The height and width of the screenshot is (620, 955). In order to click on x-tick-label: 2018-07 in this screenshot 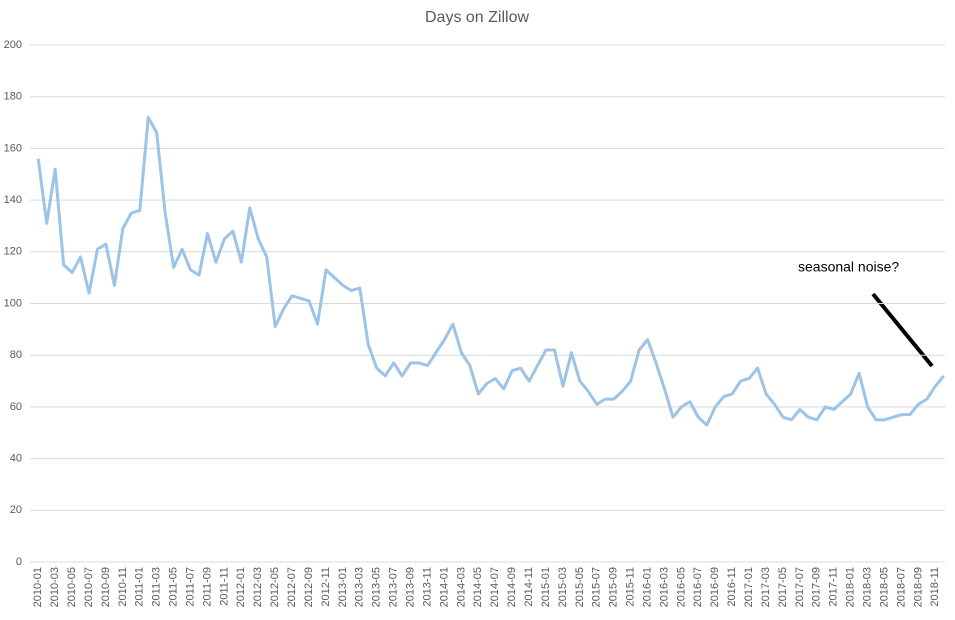, I will do `click(901, 587)`.